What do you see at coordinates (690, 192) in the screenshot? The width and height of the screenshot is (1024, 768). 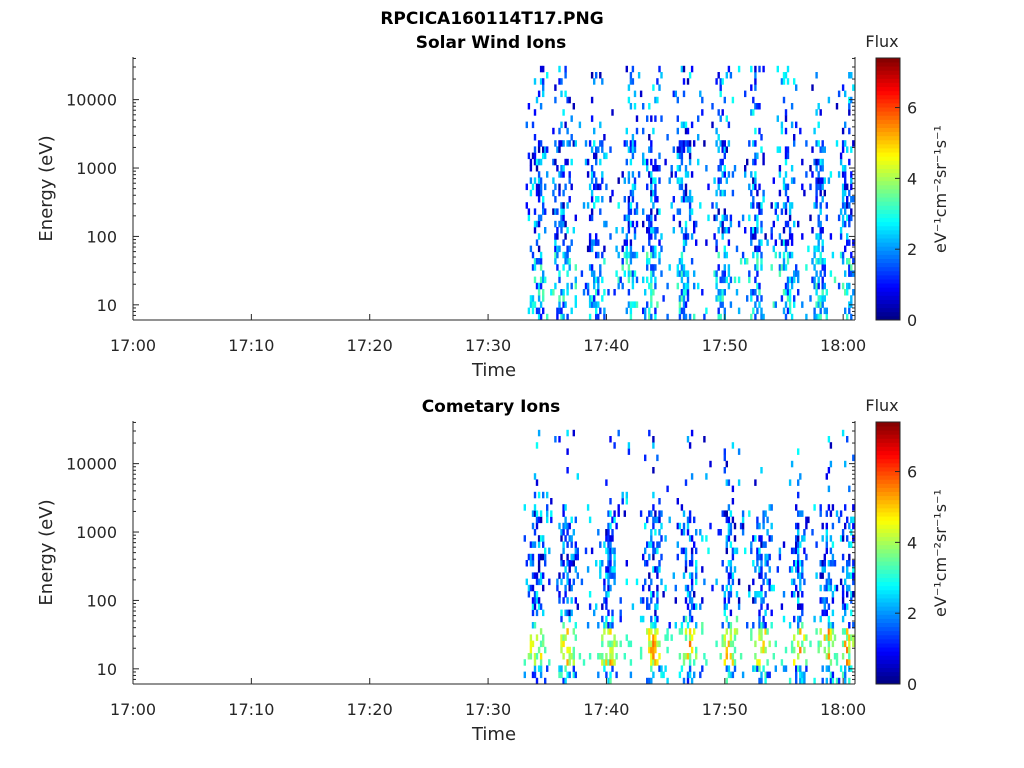 I see `heatmap-pixels` at bounding box center [690, 192].